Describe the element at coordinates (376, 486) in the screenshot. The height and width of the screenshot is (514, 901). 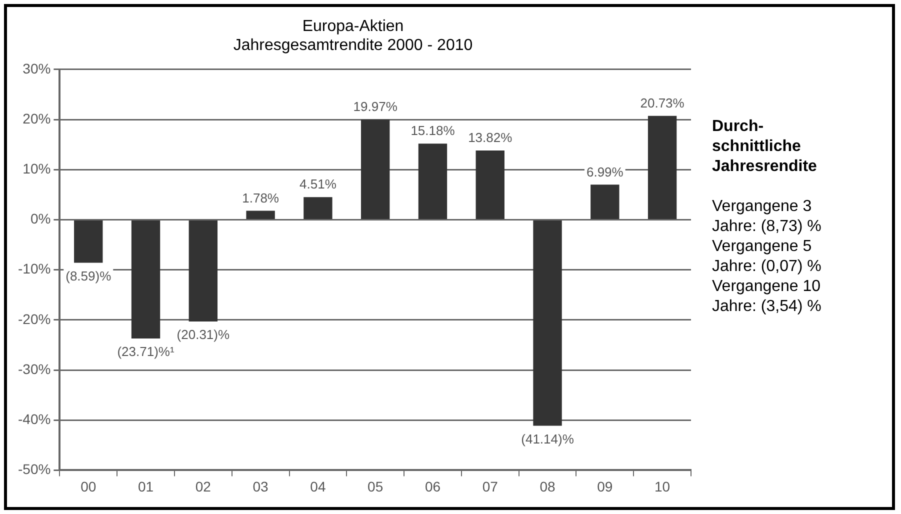
I see `x-tick-label: 05` at that location.